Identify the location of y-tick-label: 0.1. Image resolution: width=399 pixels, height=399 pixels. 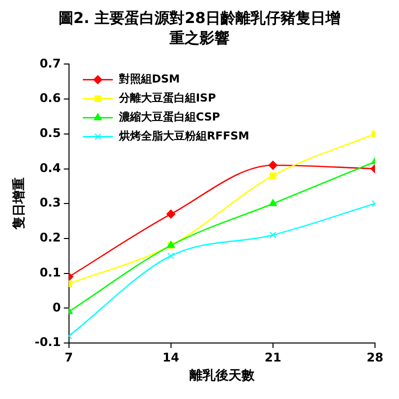
(50, 272).